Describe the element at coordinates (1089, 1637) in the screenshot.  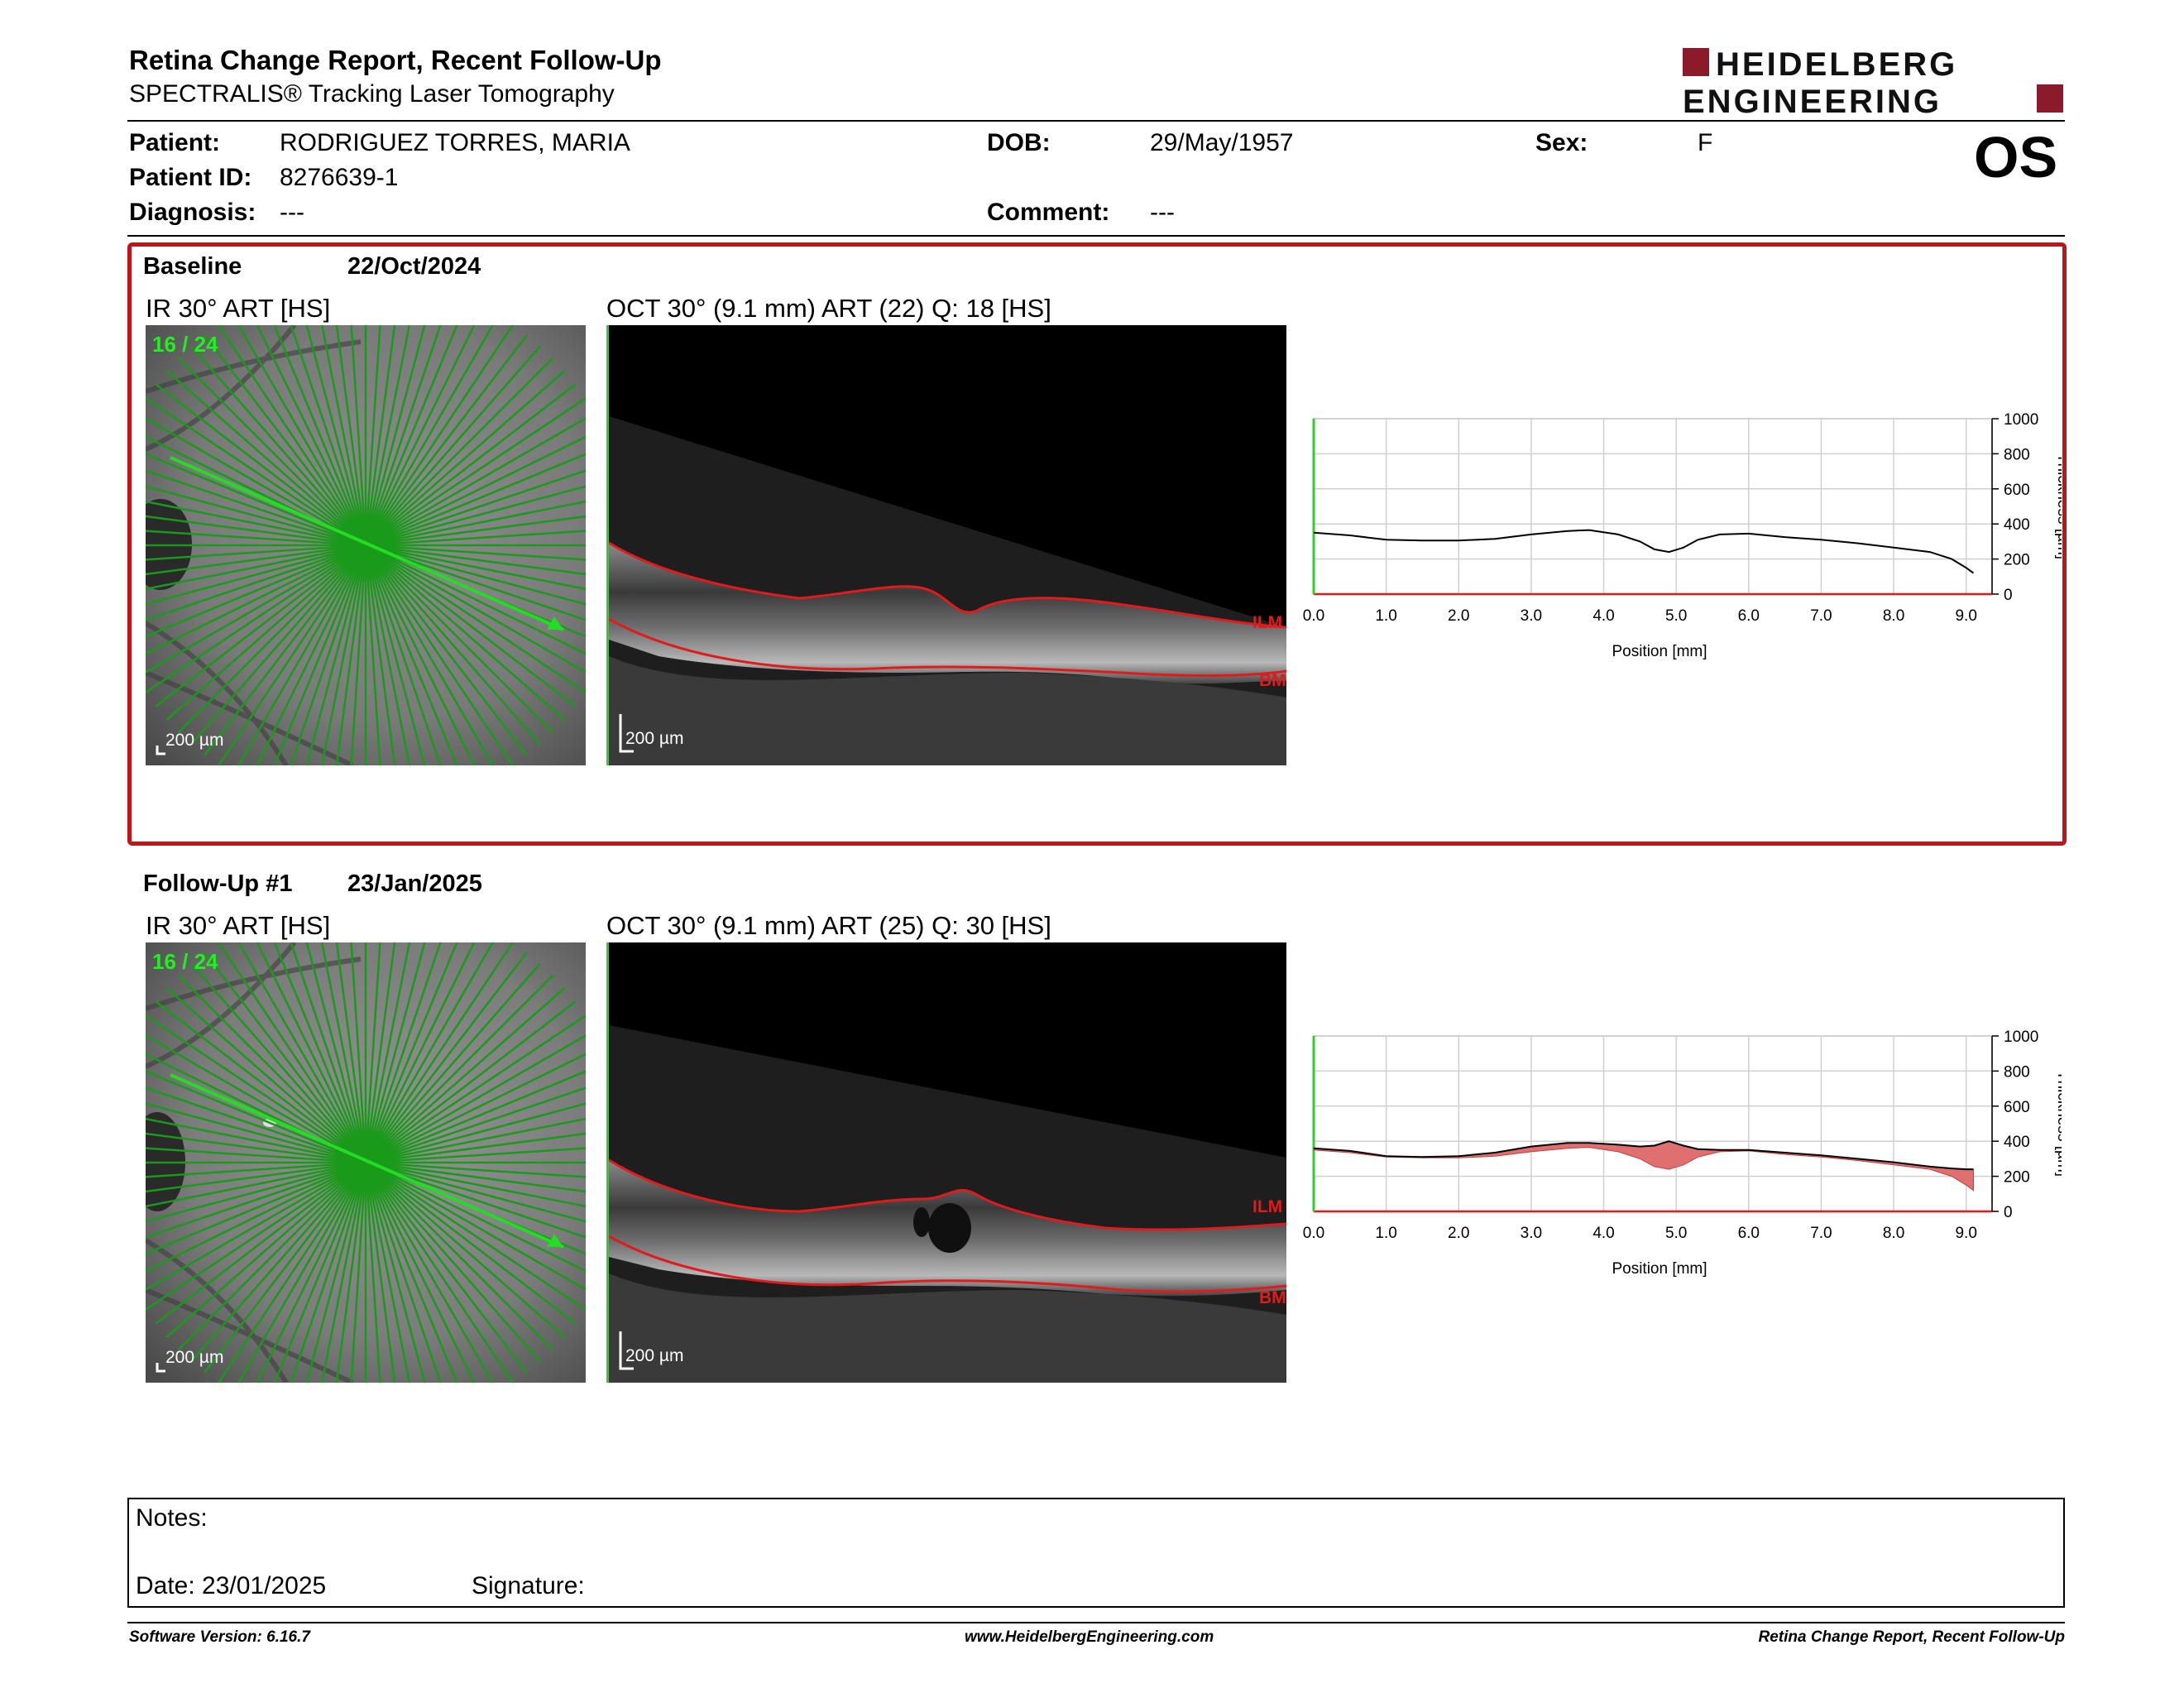
I see `footer-website-link: www.HeidelbergEngineering.com` at that location.